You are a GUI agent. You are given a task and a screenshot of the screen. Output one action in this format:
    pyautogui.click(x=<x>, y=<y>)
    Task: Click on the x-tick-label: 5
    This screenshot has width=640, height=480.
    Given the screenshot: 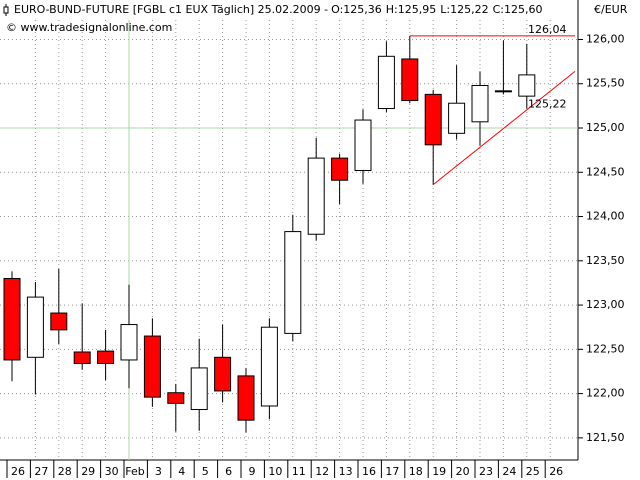 What is the action you would take?
    pyautogui.click(x=205, y=471)
    